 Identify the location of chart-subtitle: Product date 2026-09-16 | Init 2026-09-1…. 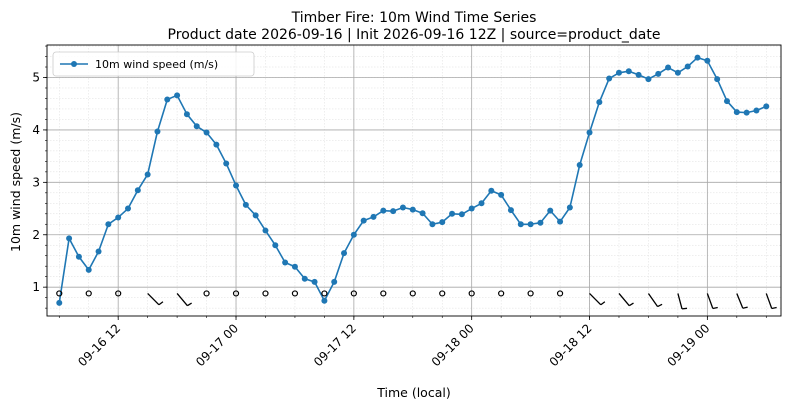
(414, 35).